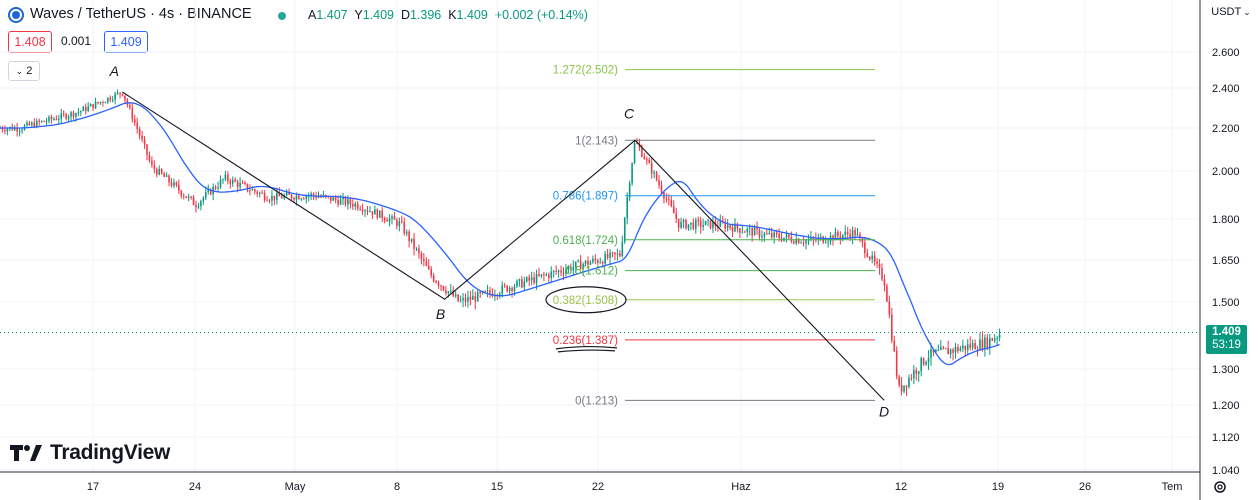 The width and height of the screenshot is (1258, 500). I want to click on pattern-point-label: D, so click(884, 411).